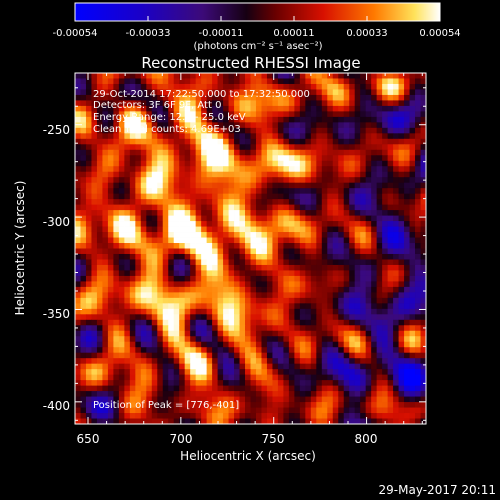 The width and height of the screenshot is (500, 500). What do you see at coordinates (166, 405) in the screenshot?
I see `annotation-peak-position: Position of Peak = [776,-401]` at bounding box center [166, 405].